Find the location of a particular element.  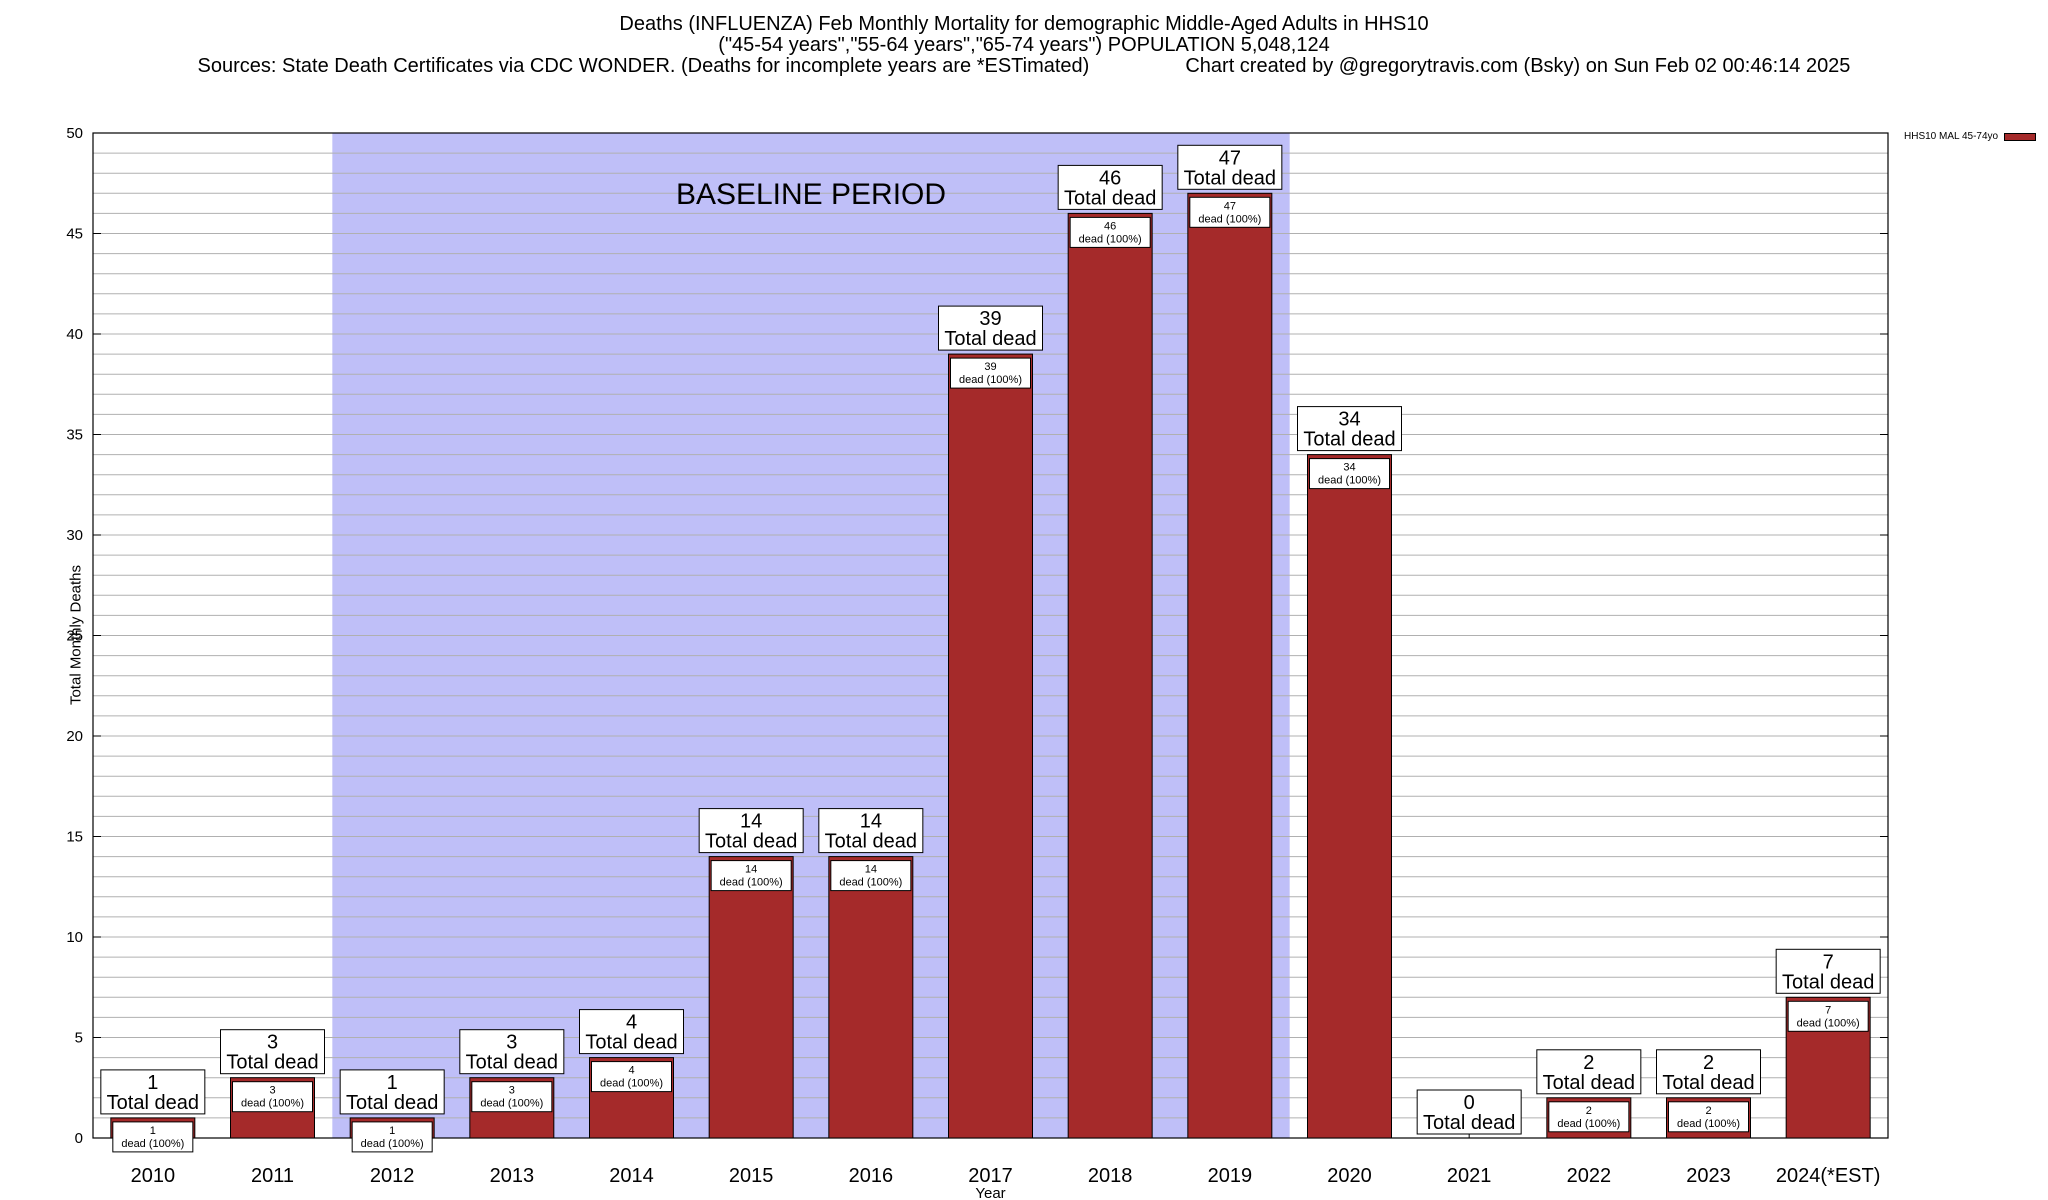

legend: HHS10 MAL 45-74yo is located at coordinates (1970, 136).